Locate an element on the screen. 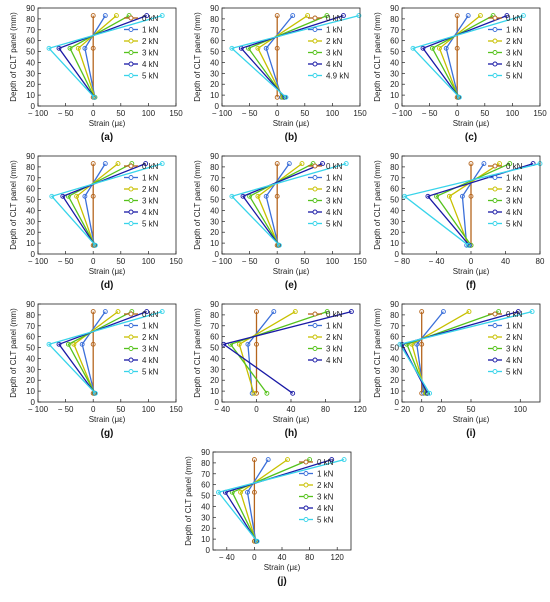 This screenshot has width=550, height=602. panel-label: (h) is located at coordinates (291, 433).